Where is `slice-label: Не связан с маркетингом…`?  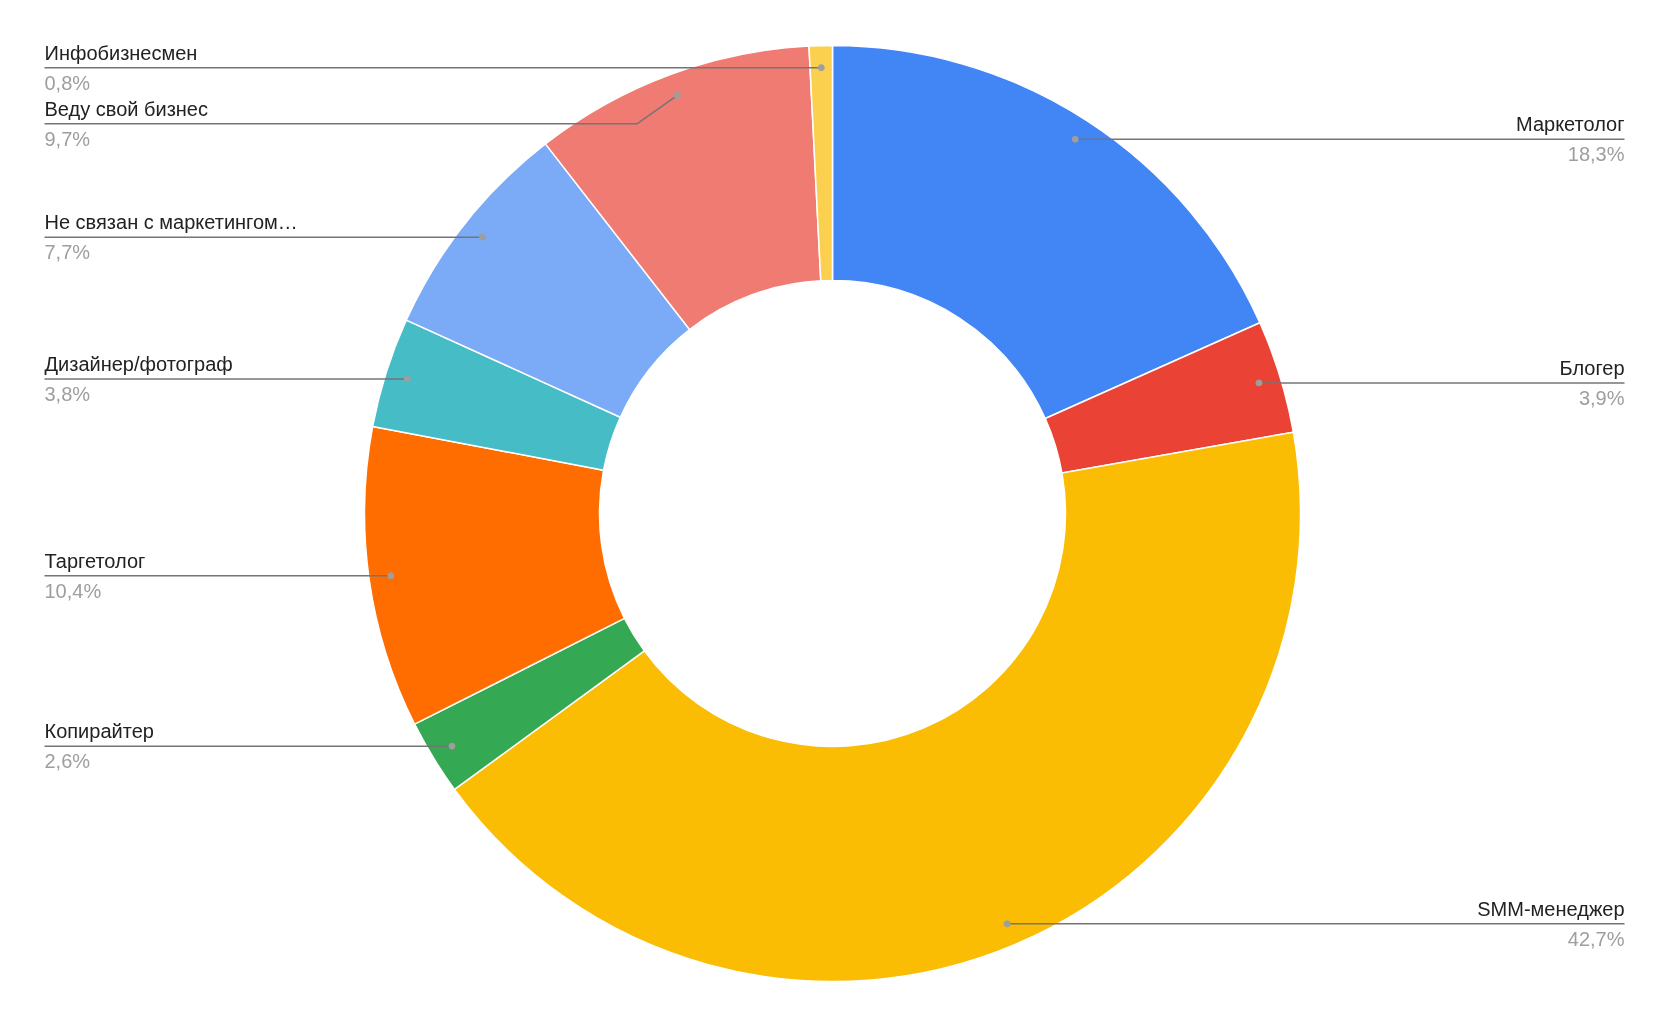 slice-label: Не связан с маркетингом… is located at coordinates (171, 222).